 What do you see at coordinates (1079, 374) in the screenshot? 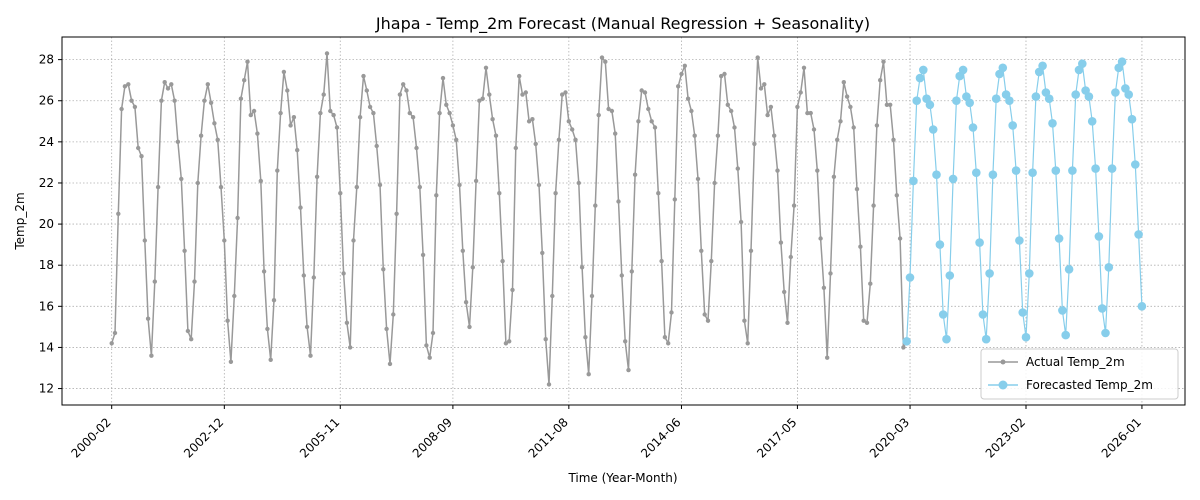
I see `legend-box` at bounding box center [1079, 374].